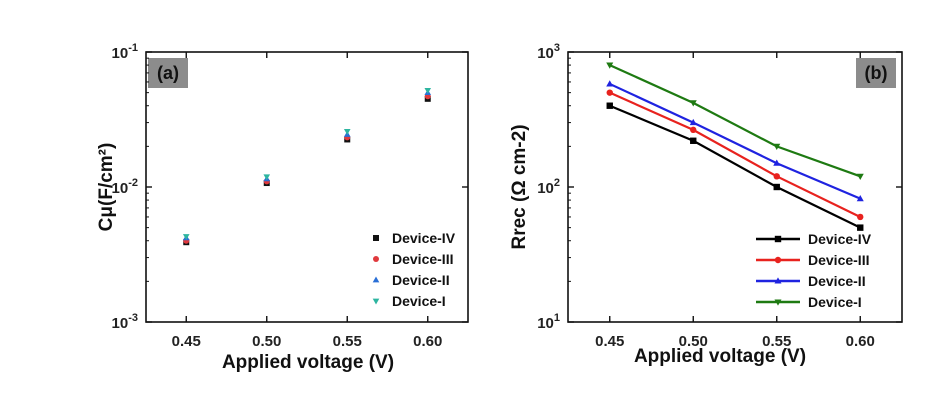  I want to click on panel-b-marks, so click(735, 146).